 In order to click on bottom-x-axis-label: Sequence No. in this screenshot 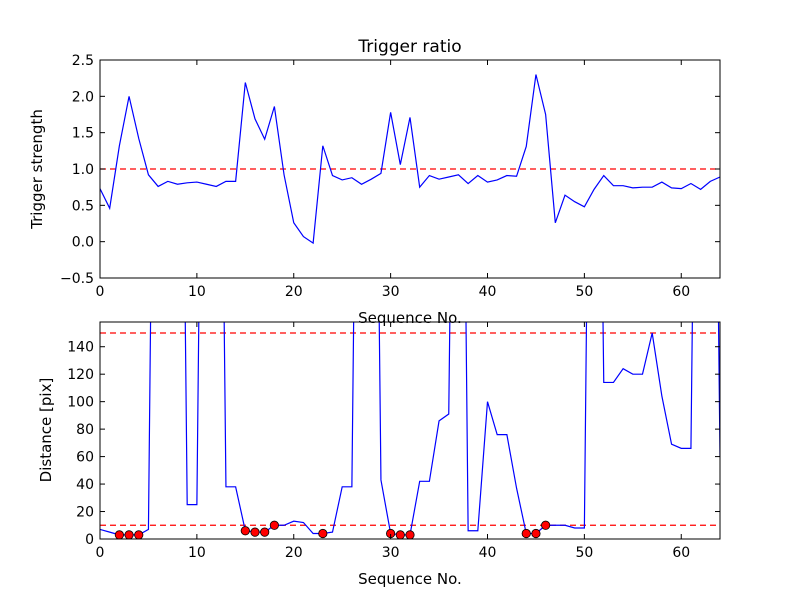, I will do `click(410, 579)`.